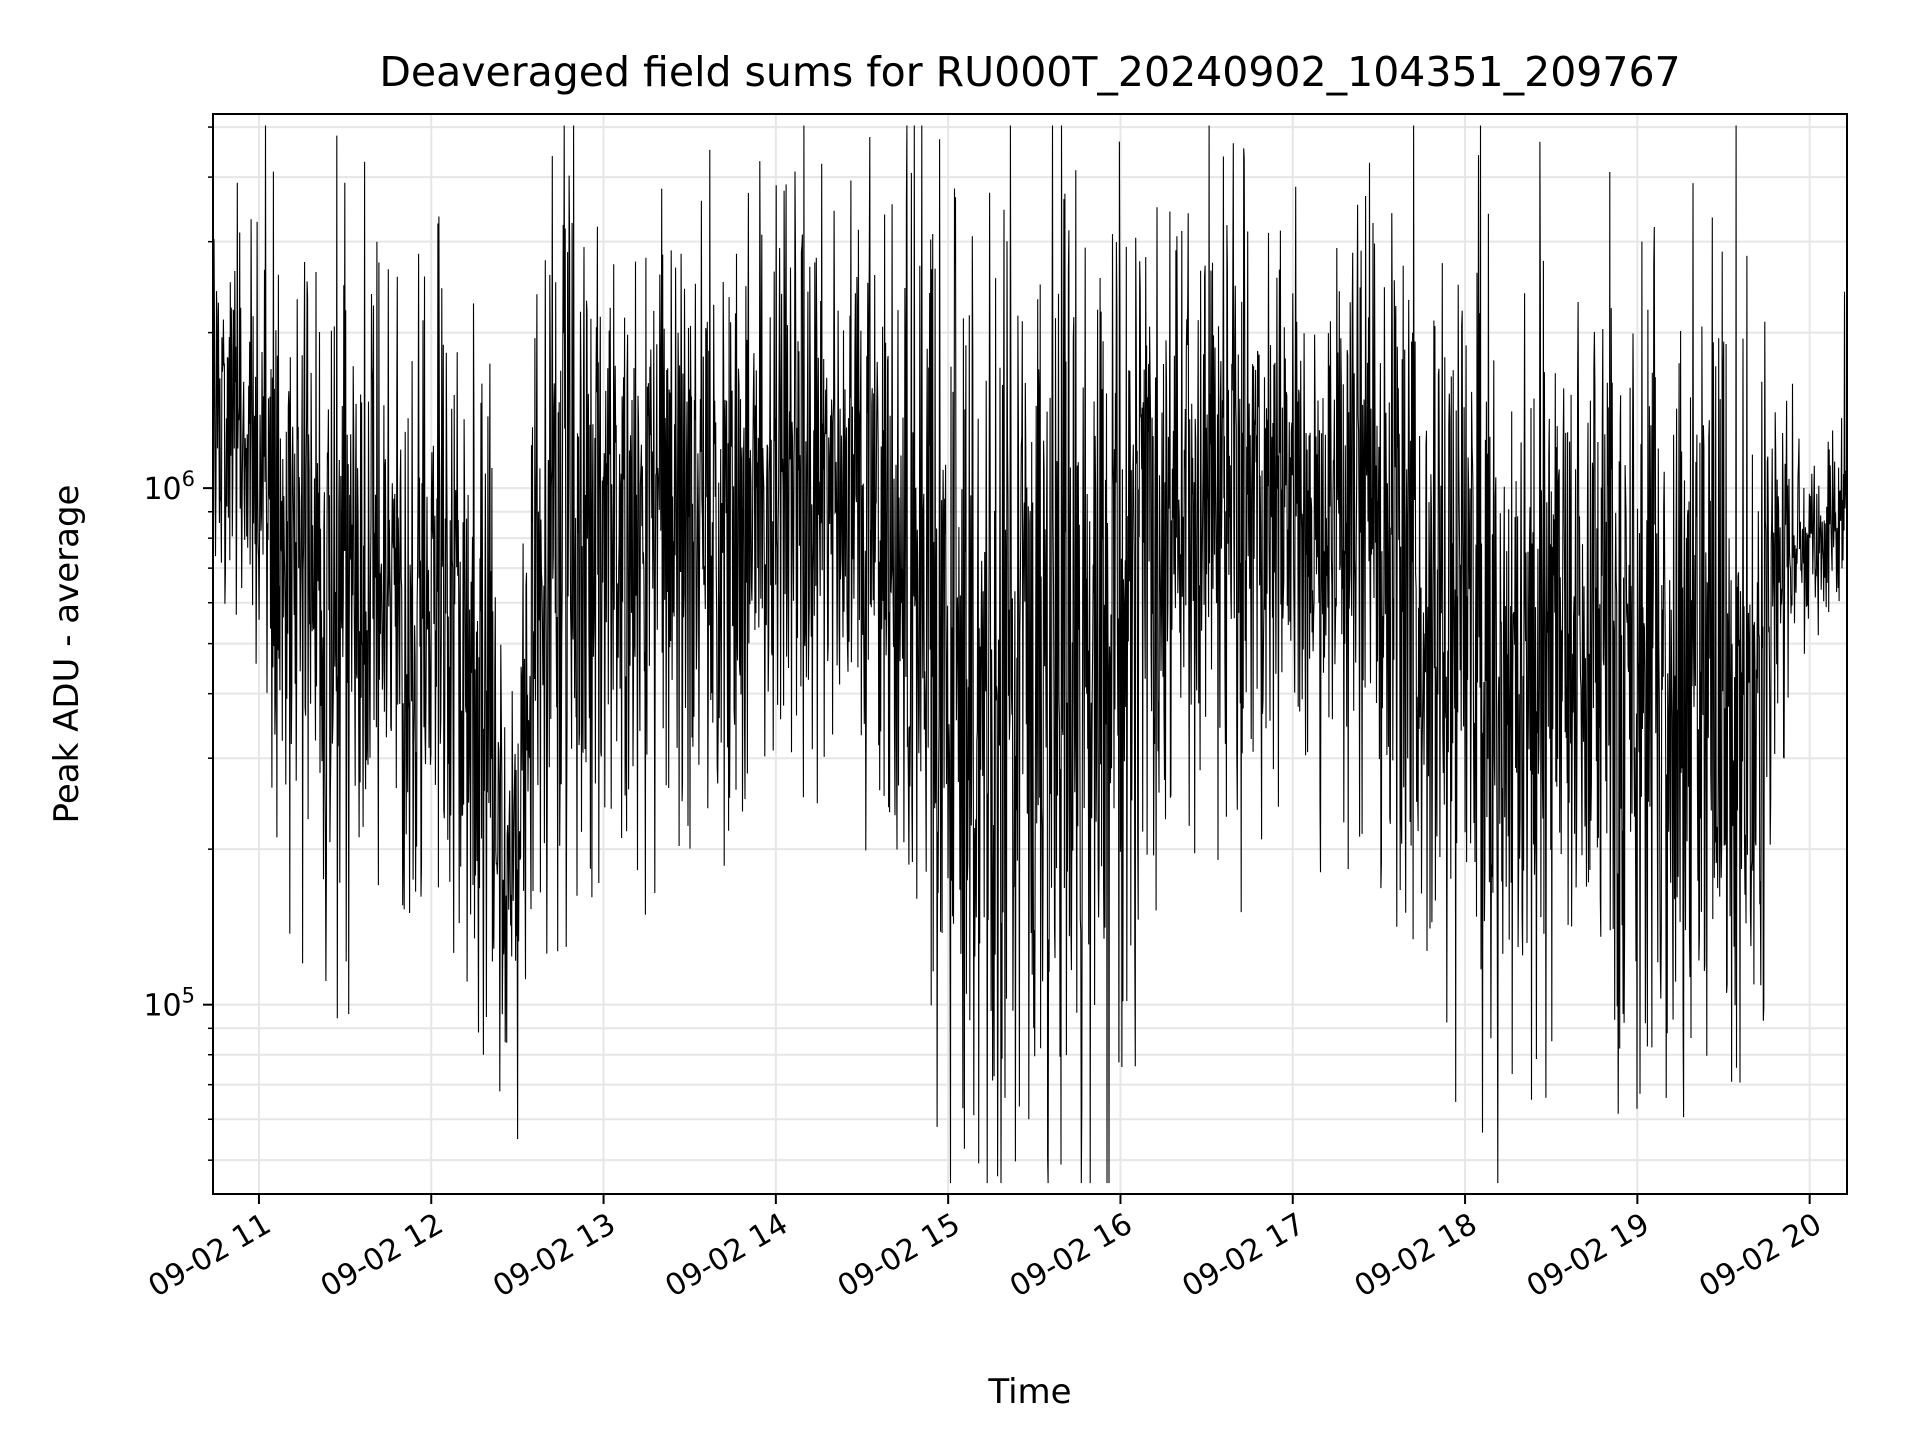 This screenshot has width=1920, height=1440. What do you see at coordinates (1071, 1256) in the screenshot?
I see `x-tick-label: 09-02 16` at bounding box center [1071, 1256].